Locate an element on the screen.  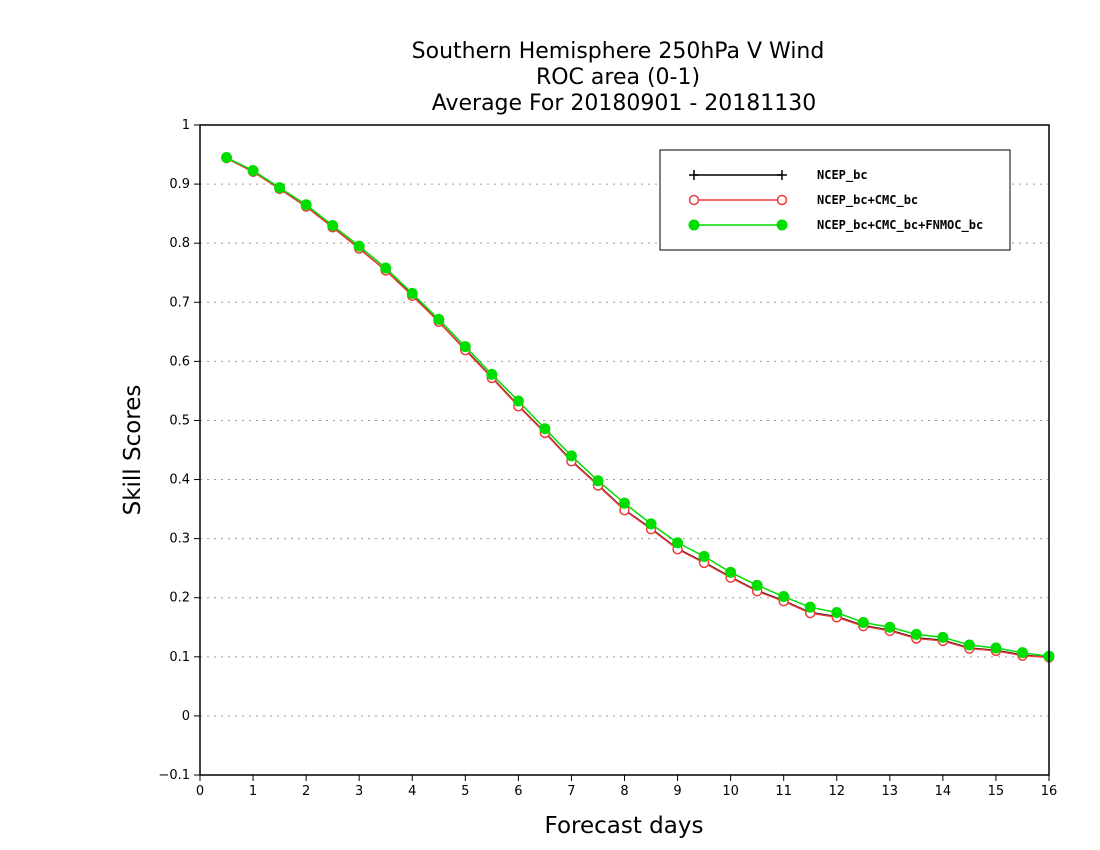
y-tick-label: 0.6 is located at coordinates (179, 361).